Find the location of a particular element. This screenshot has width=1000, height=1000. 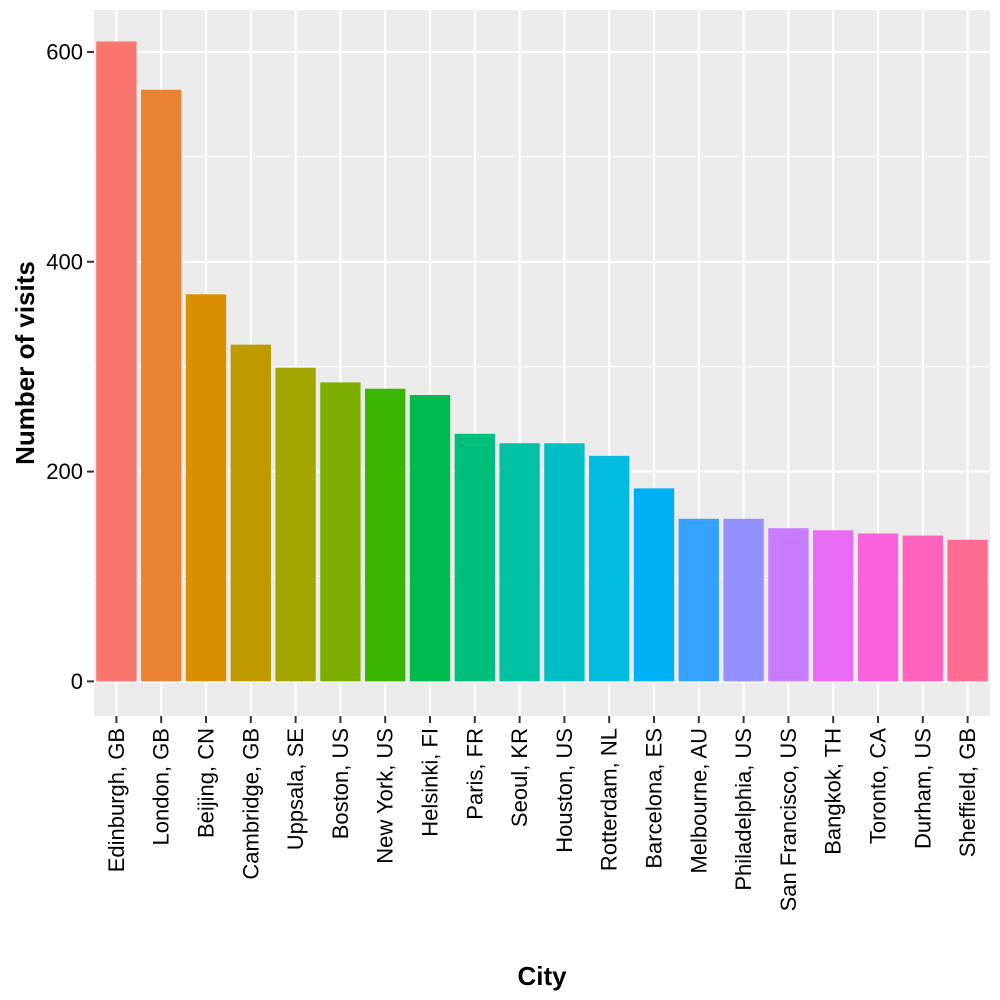

x-tick-label: Melbourne, AU is located at coordinates (698, 801).